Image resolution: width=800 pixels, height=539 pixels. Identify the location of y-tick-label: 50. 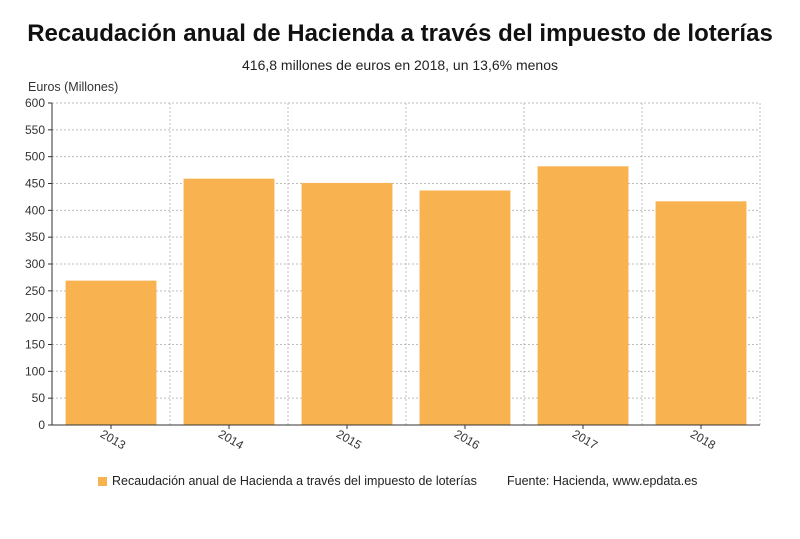
(39, 398).